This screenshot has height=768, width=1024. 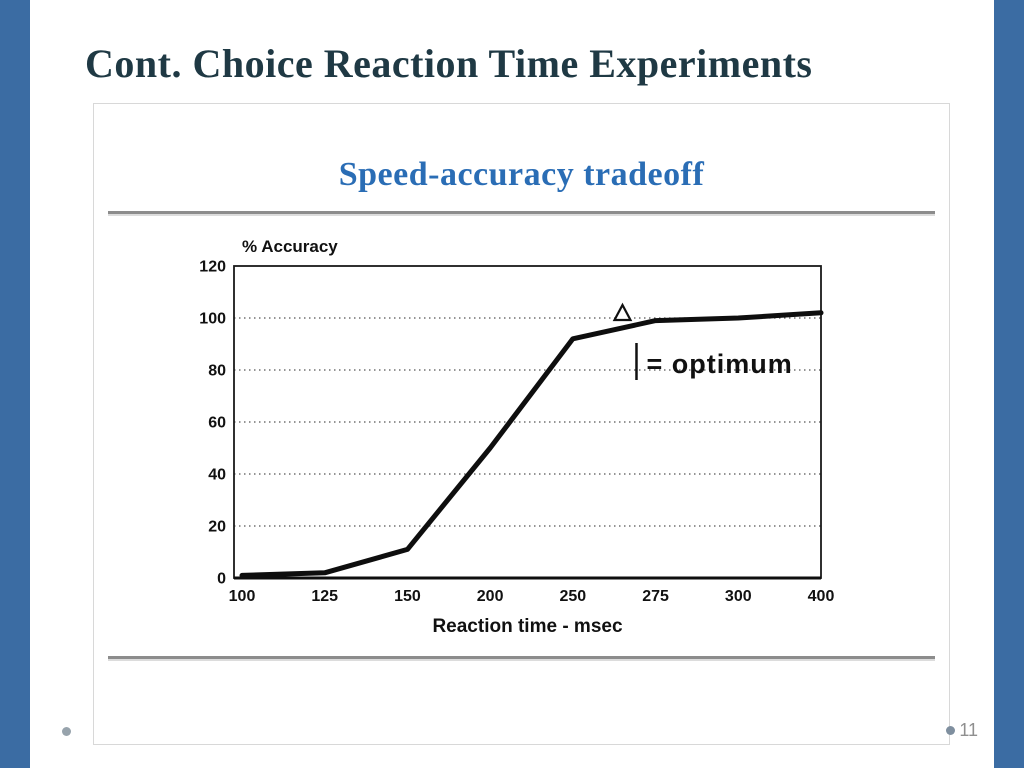 I want to click on y-tick-label: 40, so click(x=217, y=475).